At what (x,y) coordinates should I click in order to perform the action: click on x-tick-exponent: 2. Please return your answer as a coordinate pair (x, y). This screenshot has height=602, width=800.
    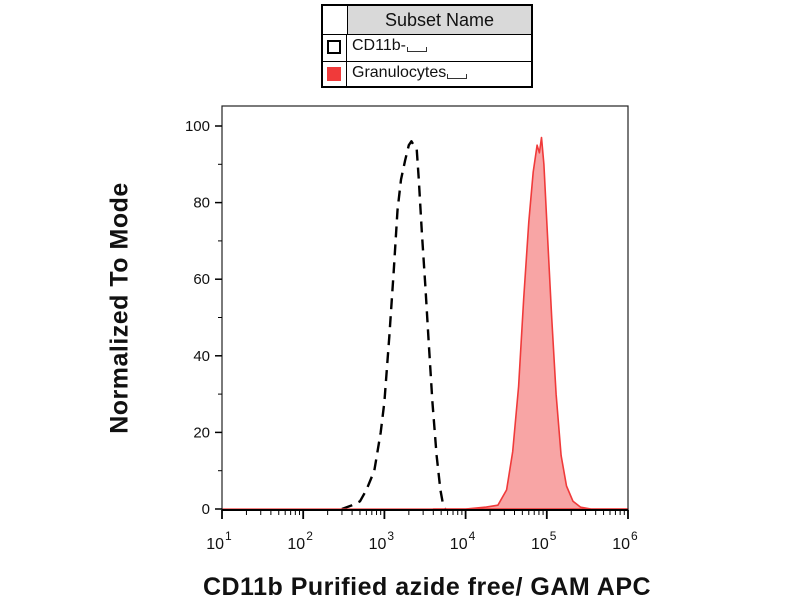
    Looking at the image, I should click on (309, 536).